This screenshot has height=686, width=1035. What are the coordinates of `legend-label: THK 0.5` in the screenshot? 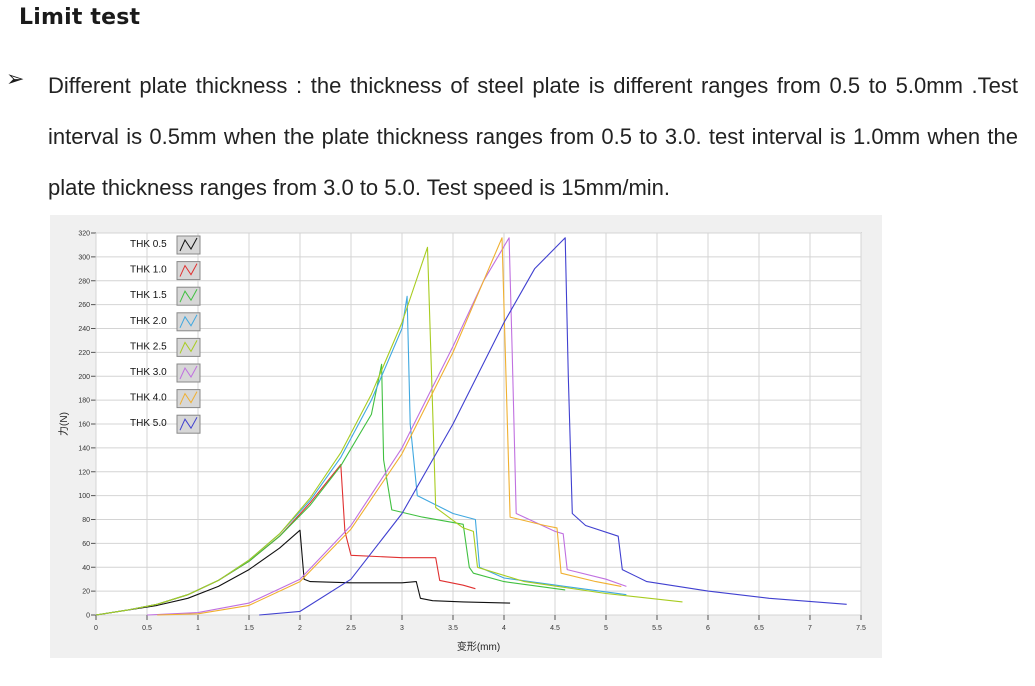 It's located at (148, 244).